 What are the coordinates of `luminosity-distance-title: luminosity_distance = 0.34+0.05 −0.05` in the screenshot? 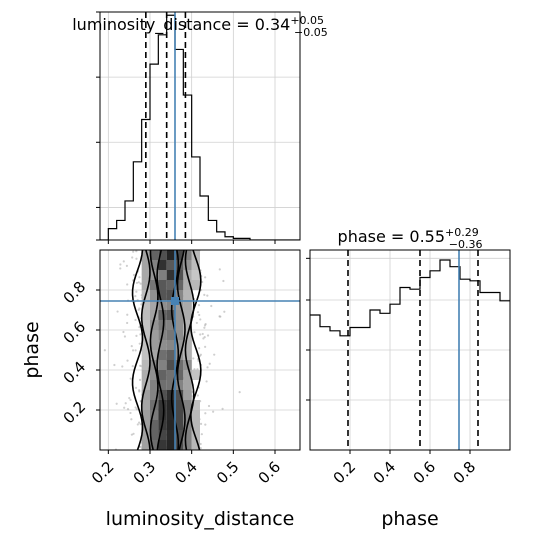 It's located at (200, 26).